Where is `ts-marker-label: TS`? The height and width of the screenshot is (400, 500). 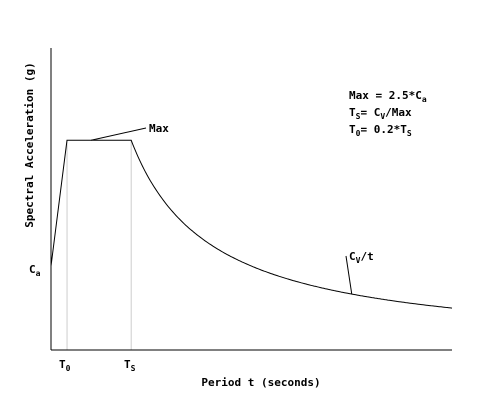 ts-marker-label: TS is located at coordinates (130, 365).